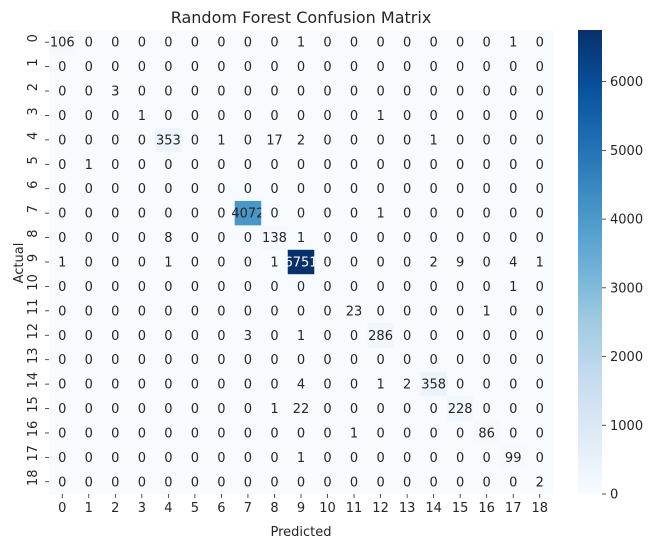 The image size is (658, 547). I want to click on cell-value-label: 2, so click(301, 140).